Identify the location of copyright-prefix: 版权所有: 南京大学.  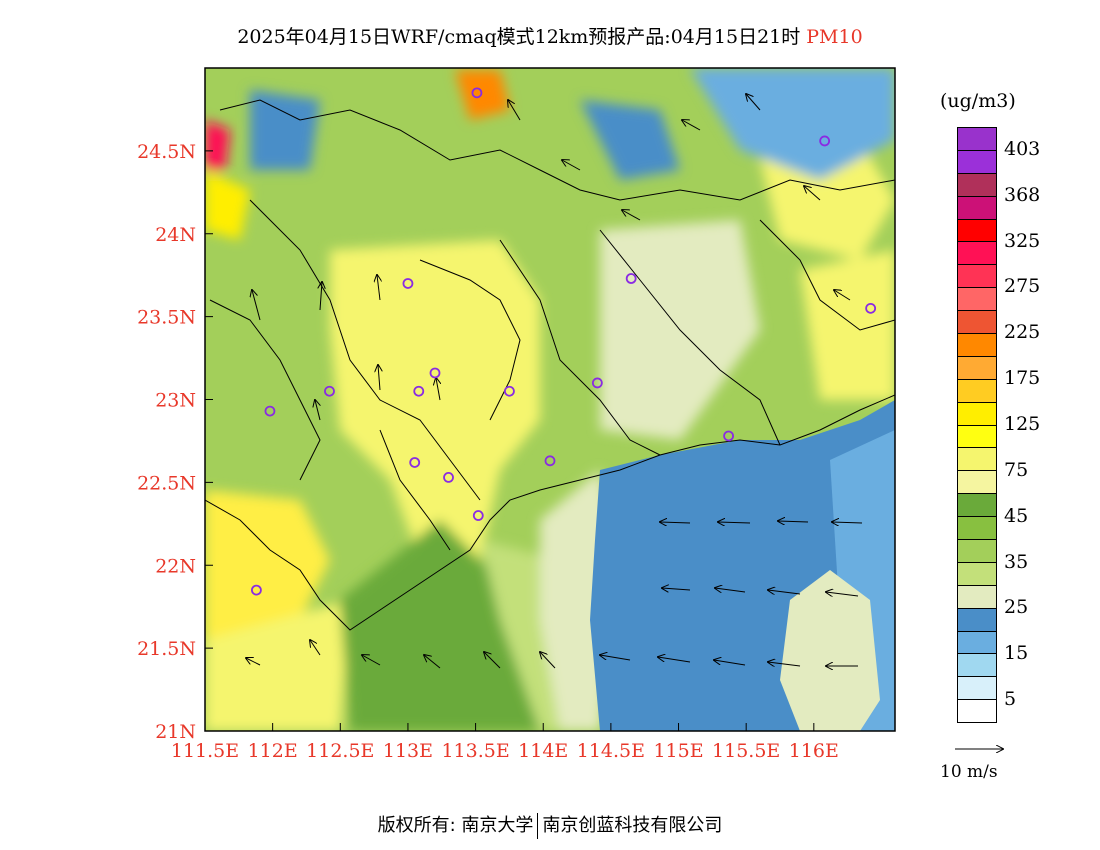
(455, 825).